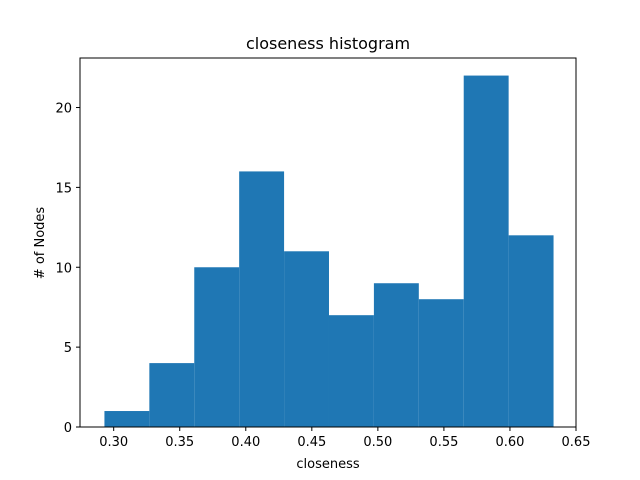 The width and height of the screenshot is (640, 480). Describe the element at coordinates (327, 464) in the screenshot. I see `x-axis-label: closeness` at that location.